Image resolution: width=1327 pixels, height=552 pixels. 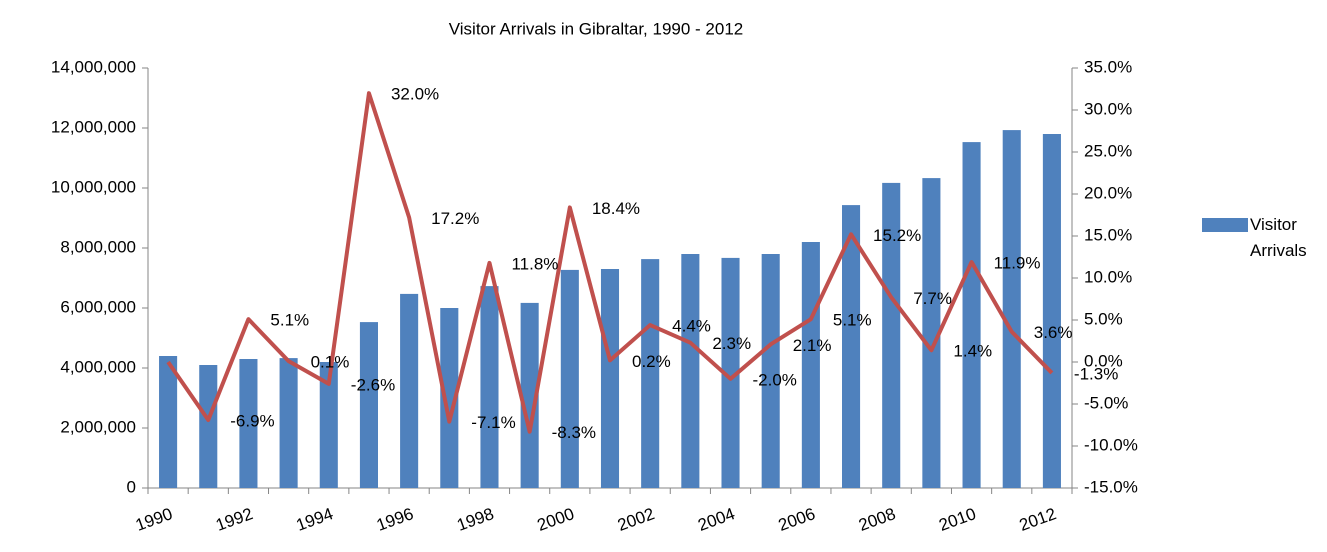 What do you see at coordinates (716, 519) in the screenshot?
I see `x-tick-label: 2004` at bounding box center [716, 519].